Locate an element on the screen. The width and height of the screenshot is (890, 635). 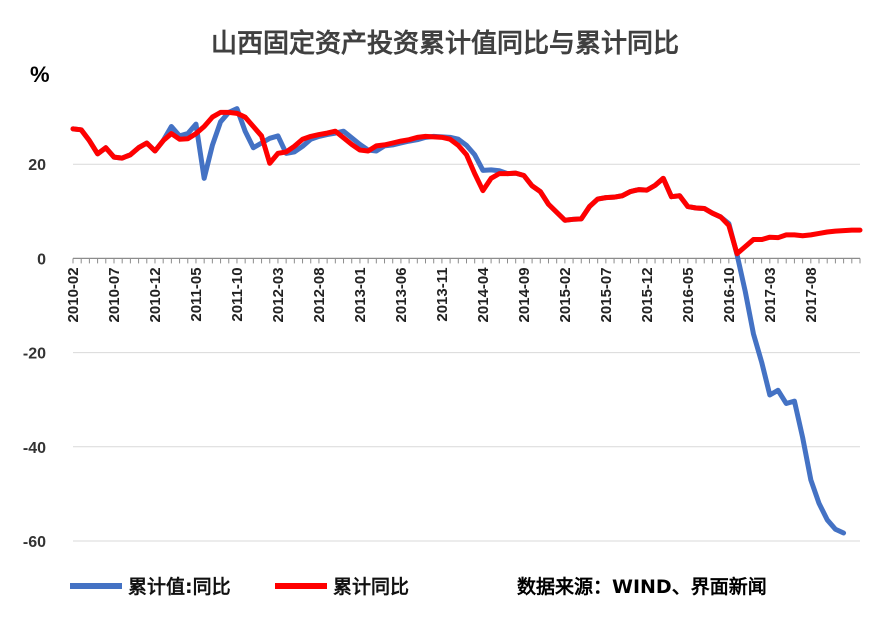
y-tick-label: 0 is located at coordinates (41, 259).